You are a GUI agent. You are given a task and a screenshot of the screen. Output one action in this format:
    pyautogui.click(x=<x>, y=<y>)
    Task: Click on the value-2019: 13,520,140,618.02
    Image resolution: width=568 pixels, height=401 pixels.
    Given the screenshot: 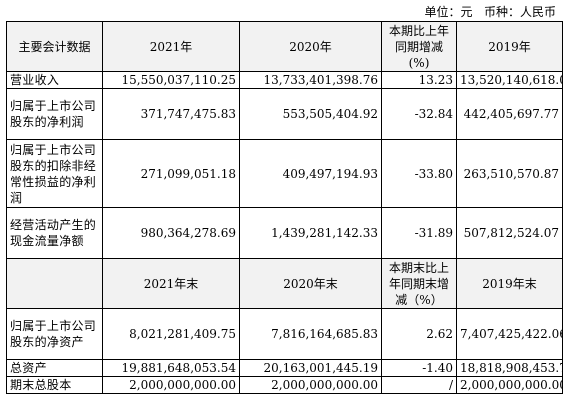 What is the action you would take?
    pyautogui.click(x=509, y=80)
    